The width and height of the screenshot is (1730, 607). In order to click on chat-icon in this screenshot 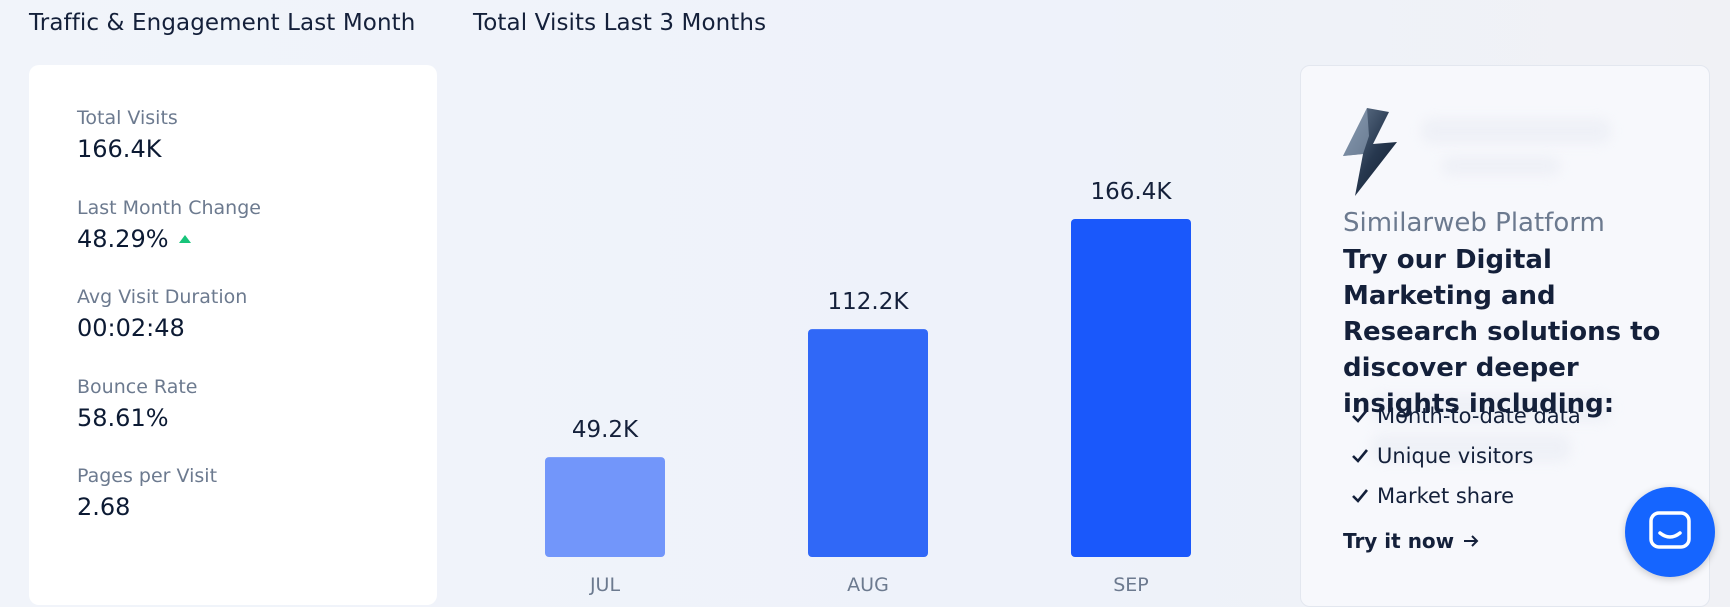, I will do `click(1670, 530)`.